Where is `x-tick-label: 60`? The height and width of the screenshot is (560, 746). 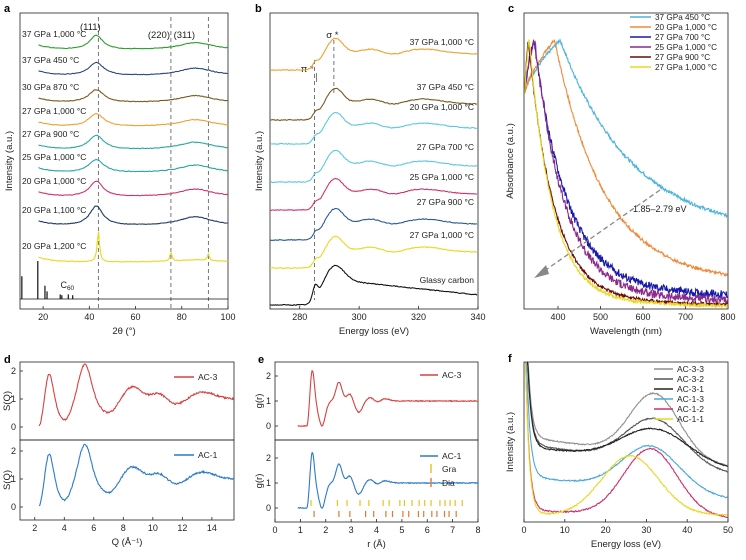 x-tick-label: 60 is located at coordinates (136, 317).